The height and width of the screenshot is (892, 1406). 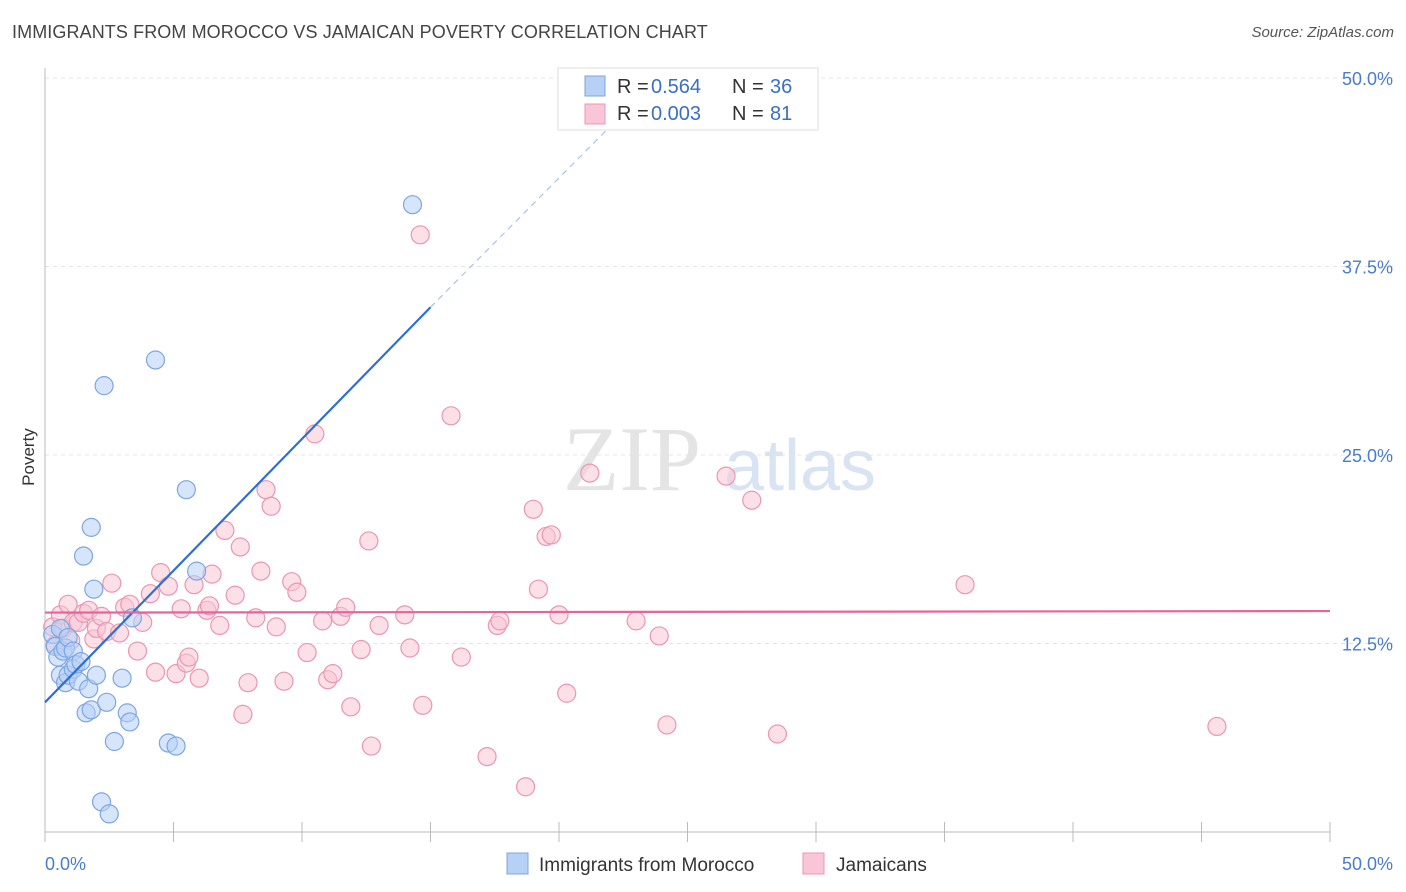 What do you see at coordinates (517, 863) in the screenshot?
I see `legend-swatch-morocco` at bounding box center [517, 863].